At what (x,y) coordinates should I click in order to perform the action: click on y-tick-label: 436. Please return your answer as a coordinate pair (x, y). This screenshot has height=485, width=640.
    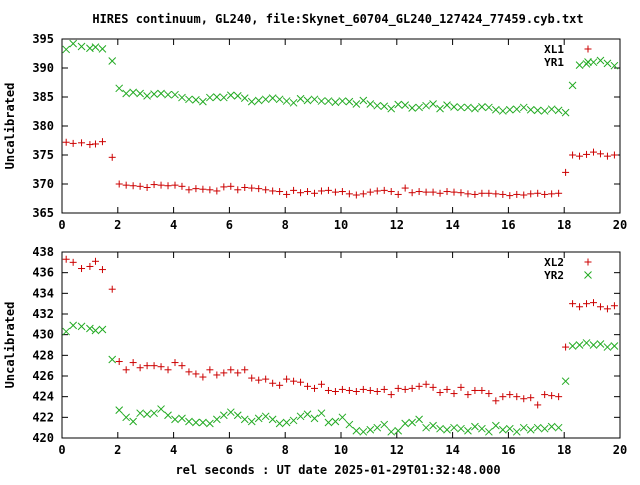
    Looking at the image, I should click on (43, 273).